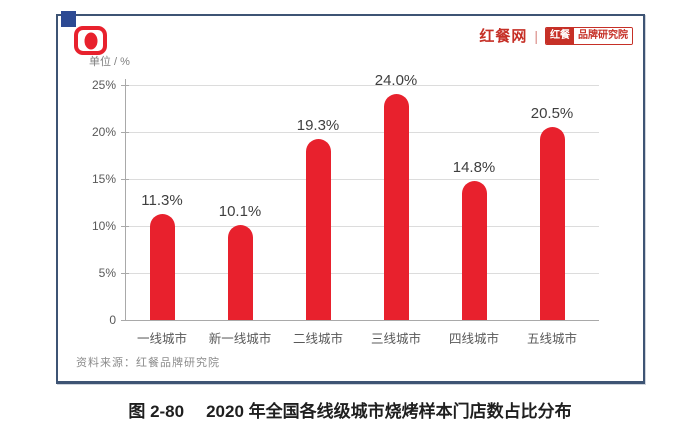  Describe the element at coordinates (109, 62) in the screenshot. I see `y-axis-unit-label: 单位 / %` at that location.